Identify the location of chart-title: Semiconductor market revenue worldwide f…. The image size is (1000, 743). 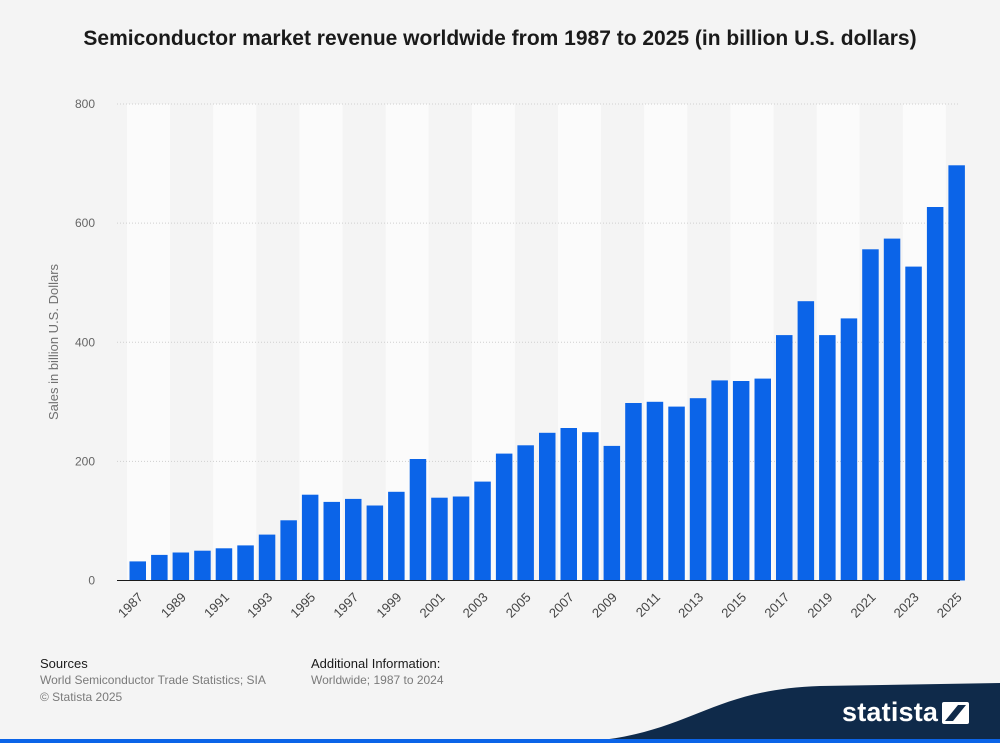
(500, 38).